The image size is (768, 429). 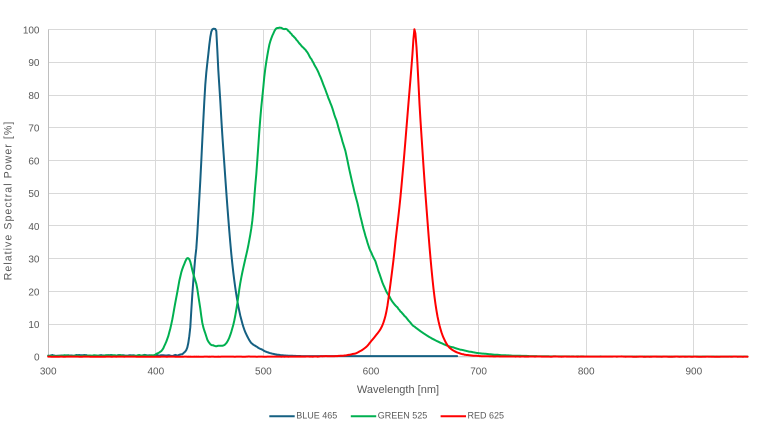 I want to click on svg-text: 10, so click(x=34, y=325).